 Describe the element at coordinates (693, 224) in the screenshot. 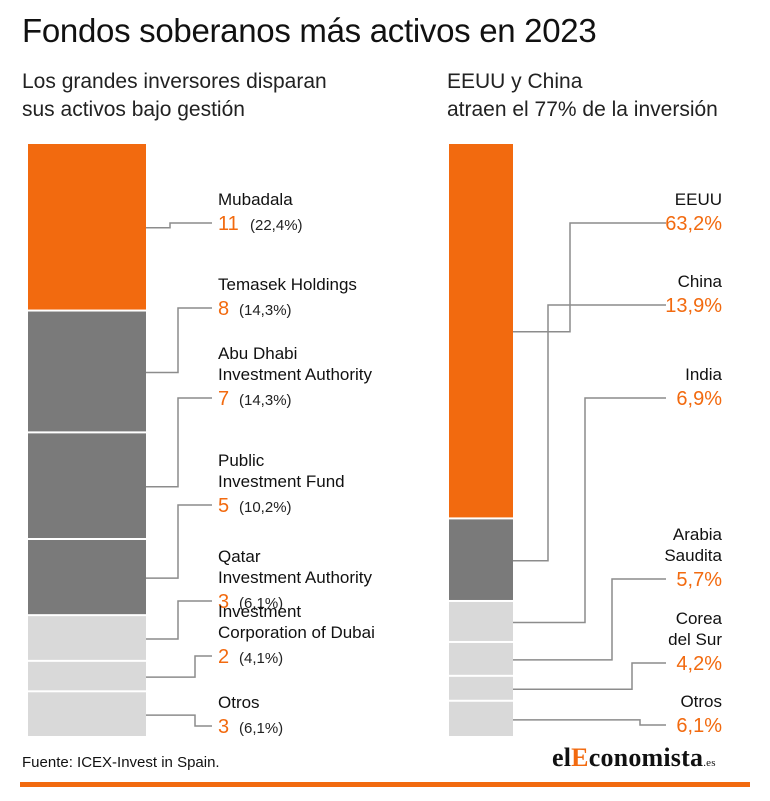

I see `segment-value-1-0: 63,2%` at that location.